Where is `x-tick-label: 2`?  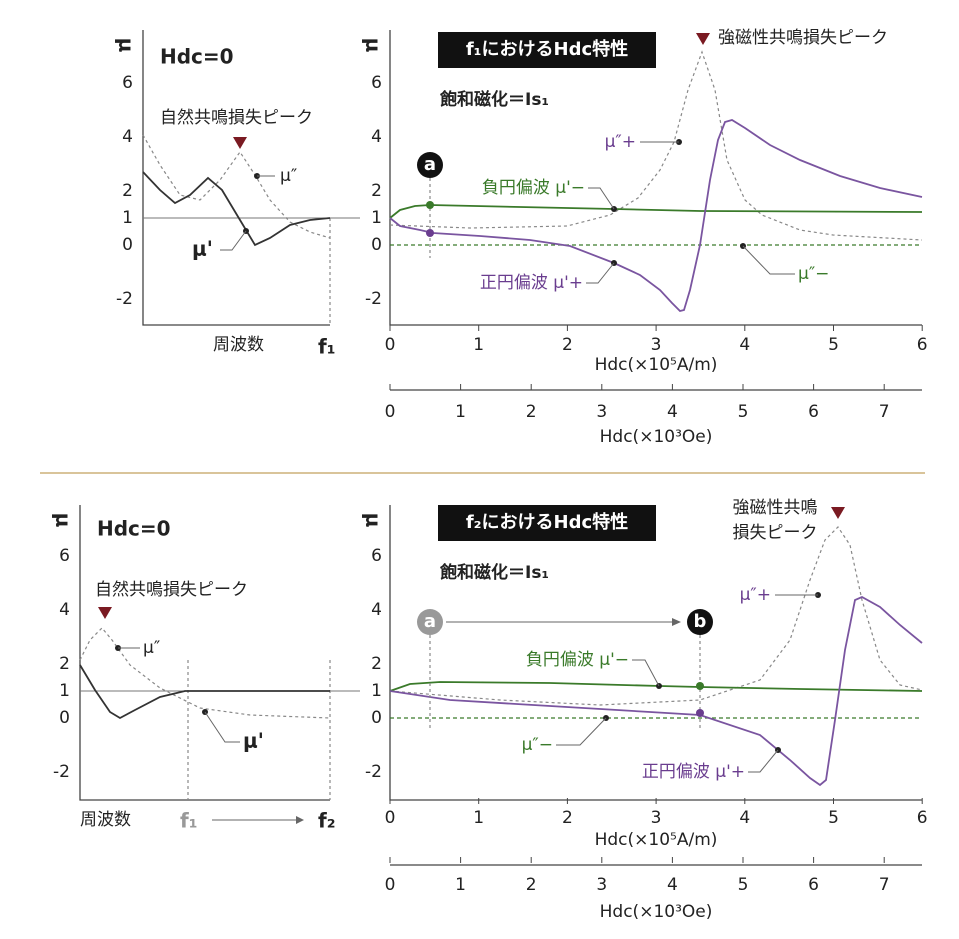 x-tick-label: 2 is located at coordinates (567, 818).